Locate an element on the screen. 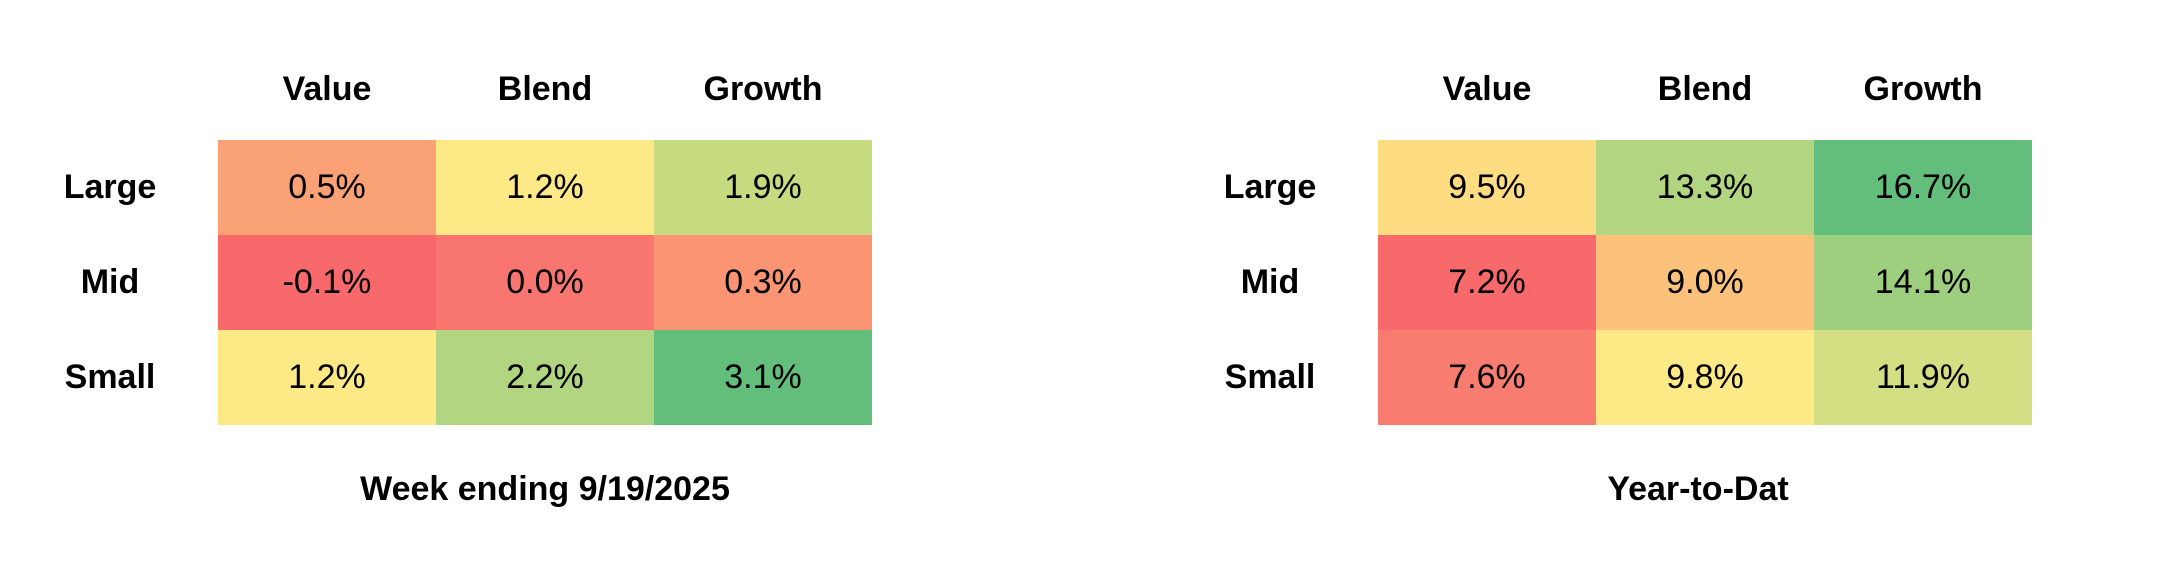  heatmap-cell-small-growth: 11.9% is located at coordinates (1923, 377).